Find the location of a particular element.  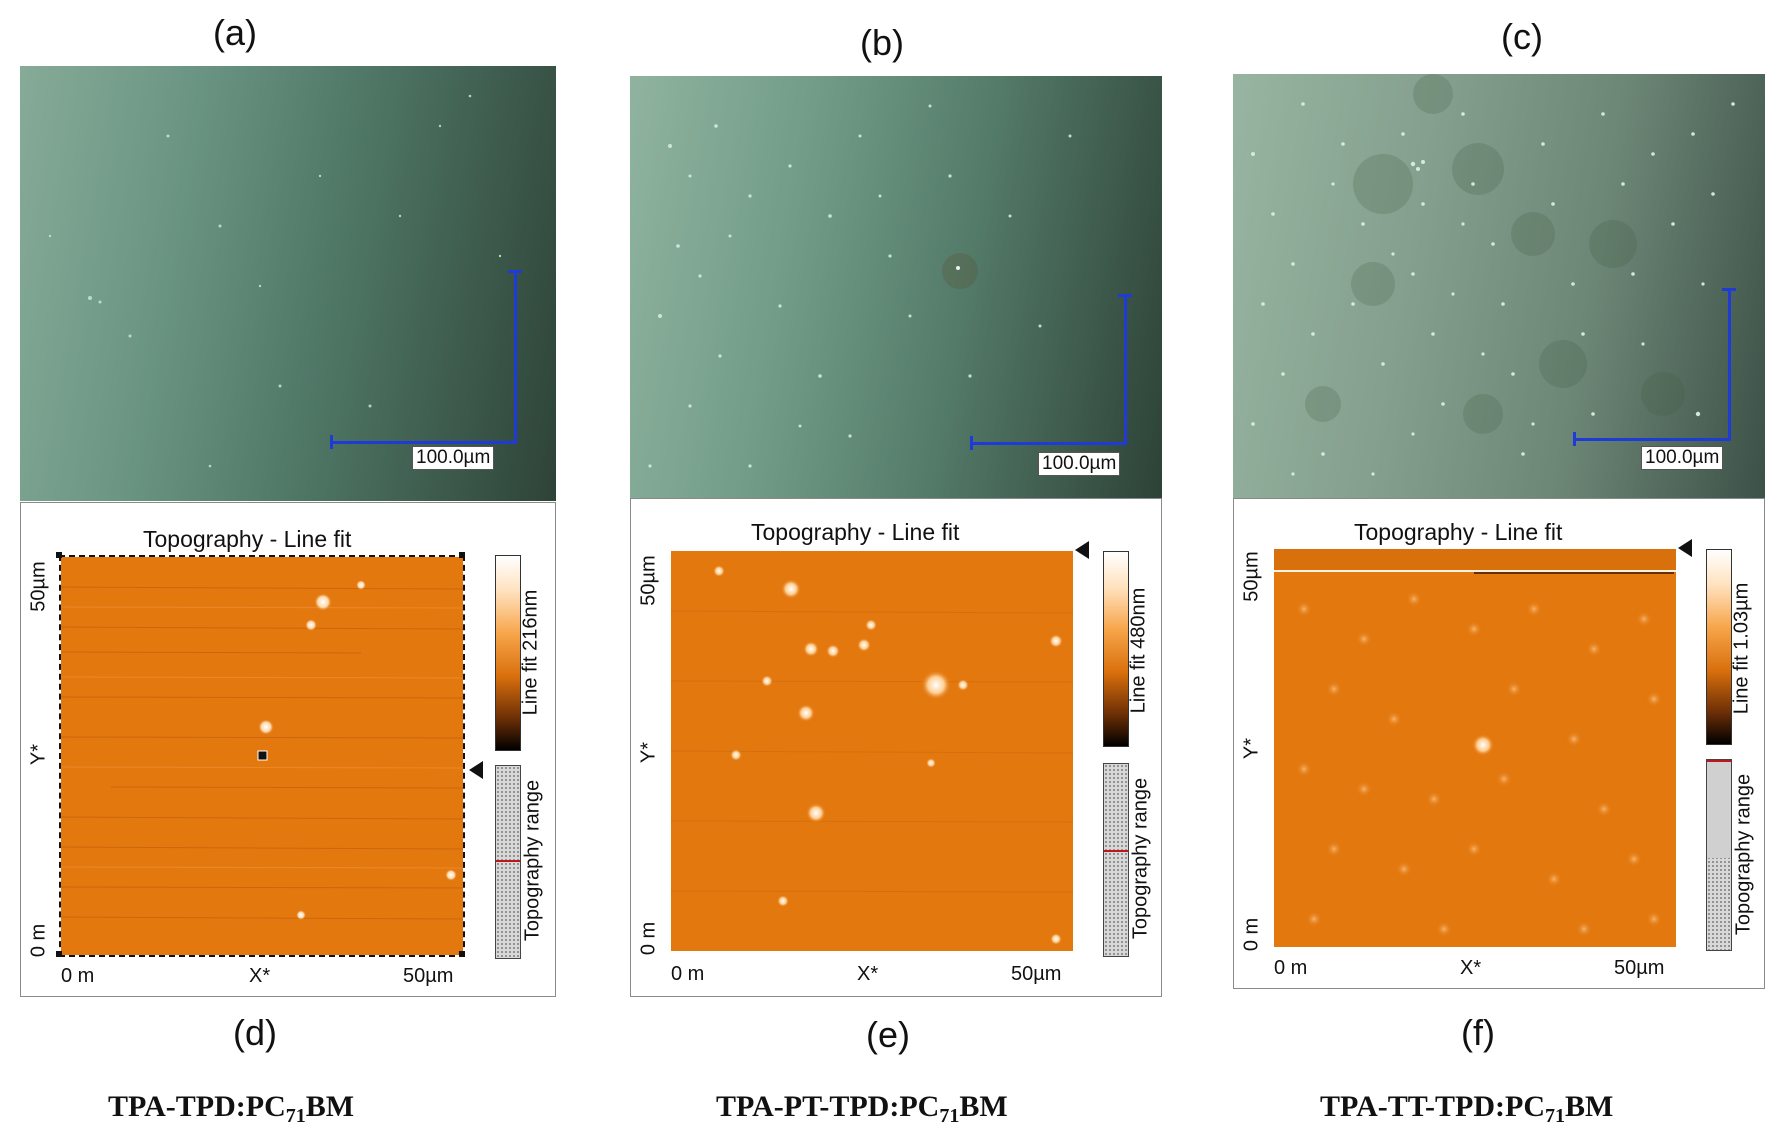

colorbar-label-d: Line fit 216nm is located at coordinates (530, 652).